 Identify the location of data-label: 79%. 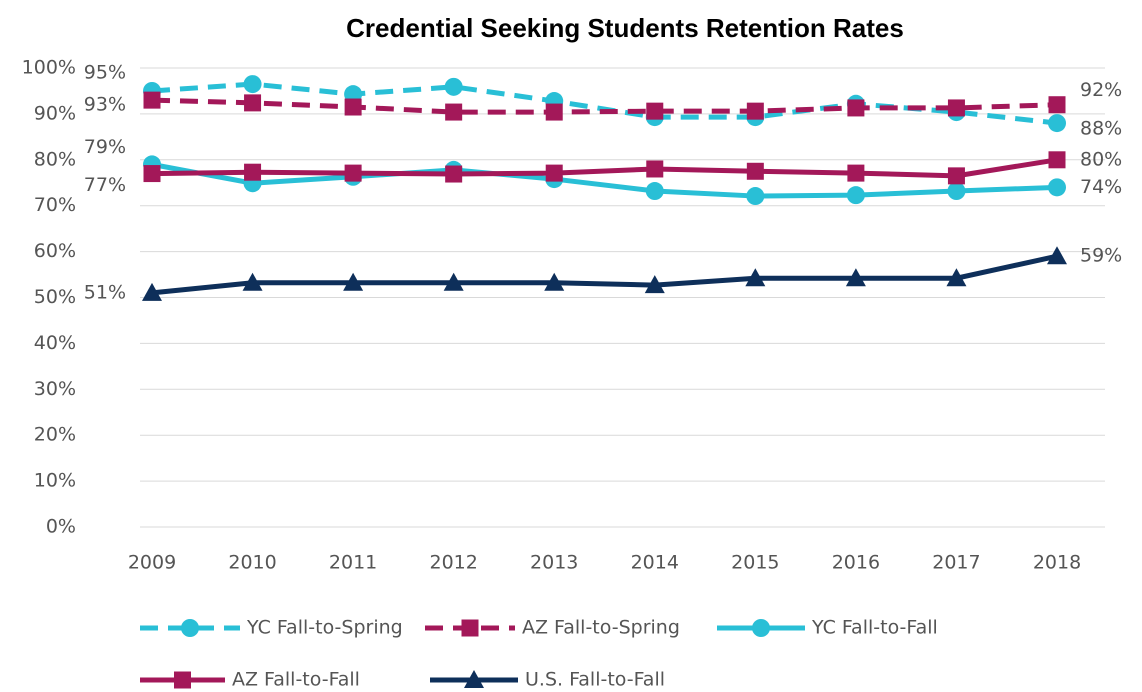
(105, 147).